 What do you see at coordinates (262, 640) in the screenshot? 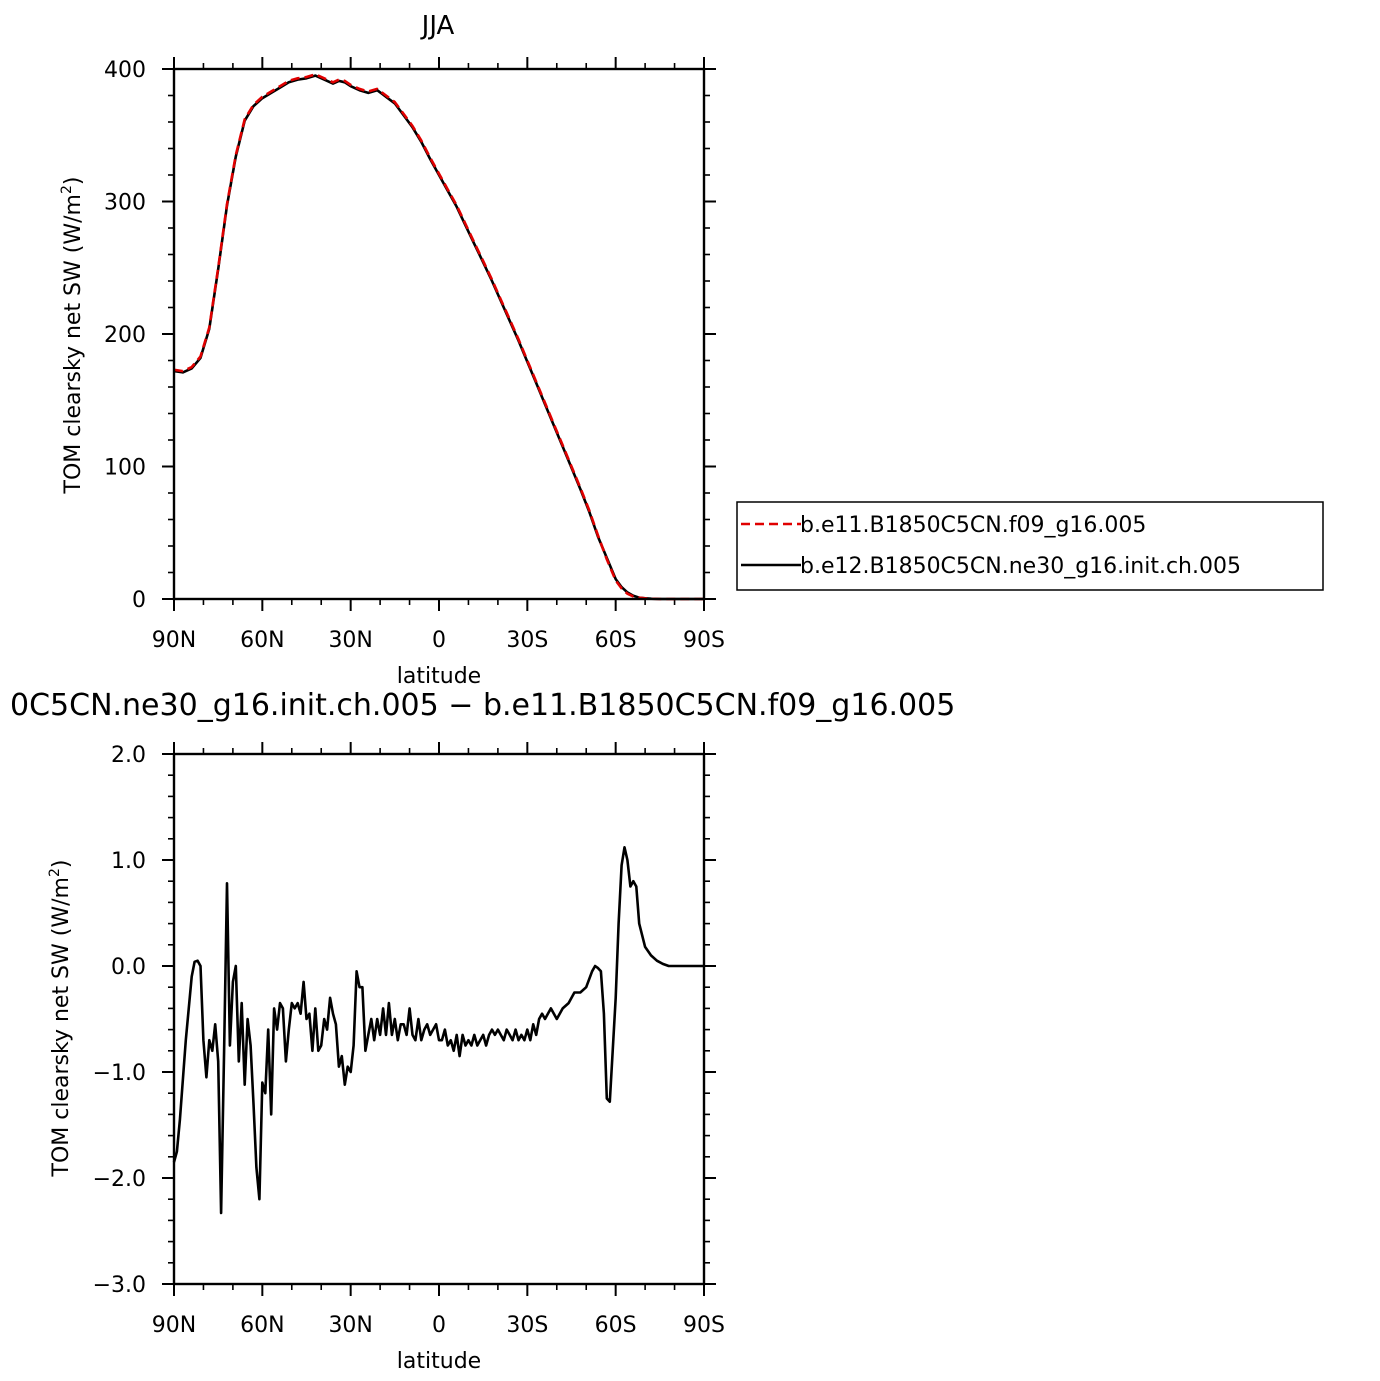
I see `top-x-tick-label: 60N` at bounding box center [262, 640].